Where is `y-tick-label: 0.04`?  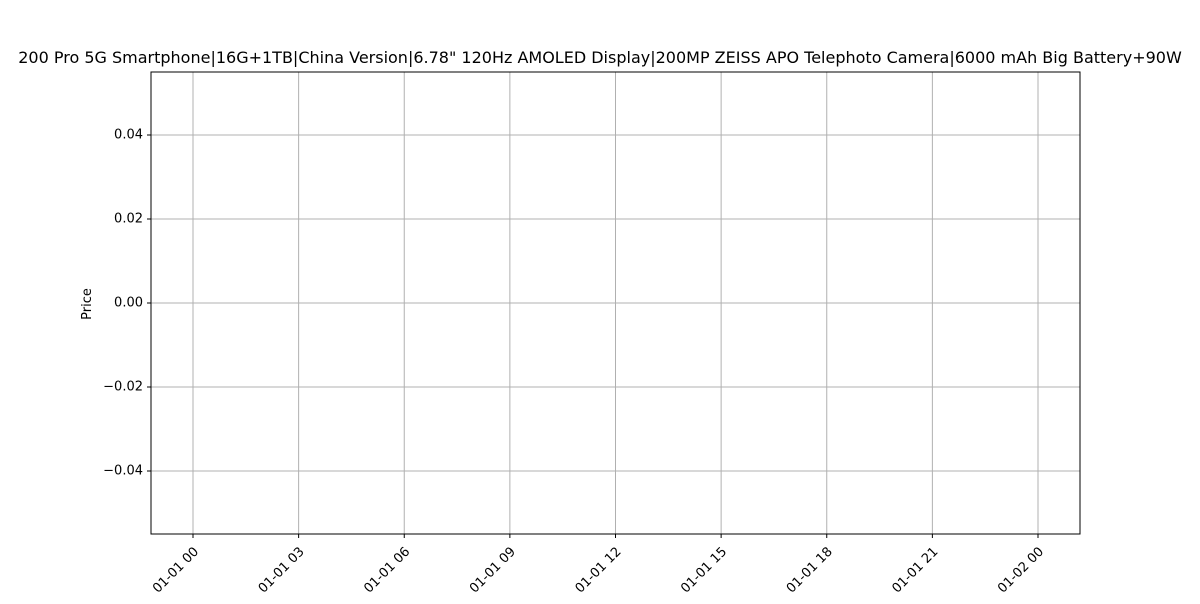
y-tick-label: 0.04 is located at coordinates (128, 135).